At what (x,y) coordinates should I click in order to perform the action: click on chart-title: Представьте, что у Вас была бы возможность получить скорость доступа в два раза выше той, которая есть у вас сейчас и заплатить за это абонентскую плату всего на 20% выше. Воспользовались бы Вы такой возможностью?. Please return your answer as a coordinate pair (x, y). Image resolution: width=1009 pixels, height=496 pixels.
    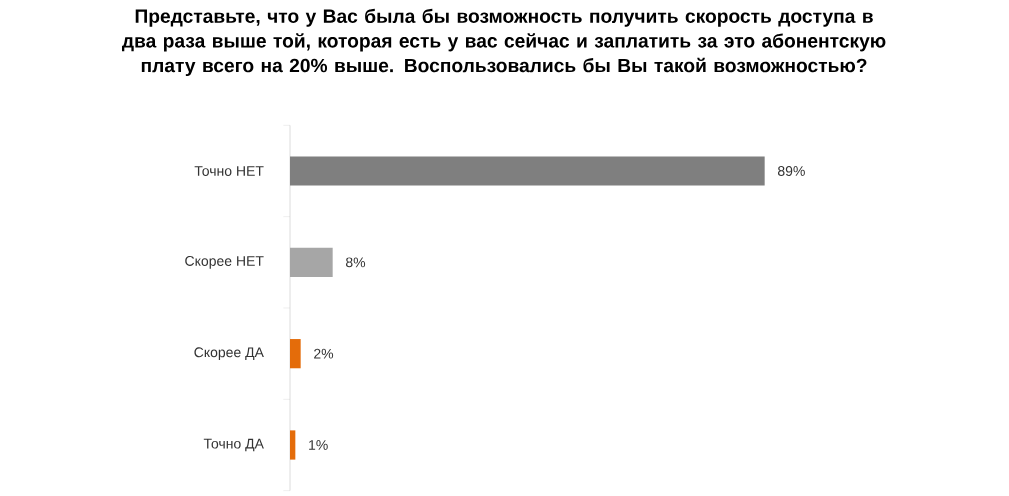
    Looking at the image, I should click on (503, 42).